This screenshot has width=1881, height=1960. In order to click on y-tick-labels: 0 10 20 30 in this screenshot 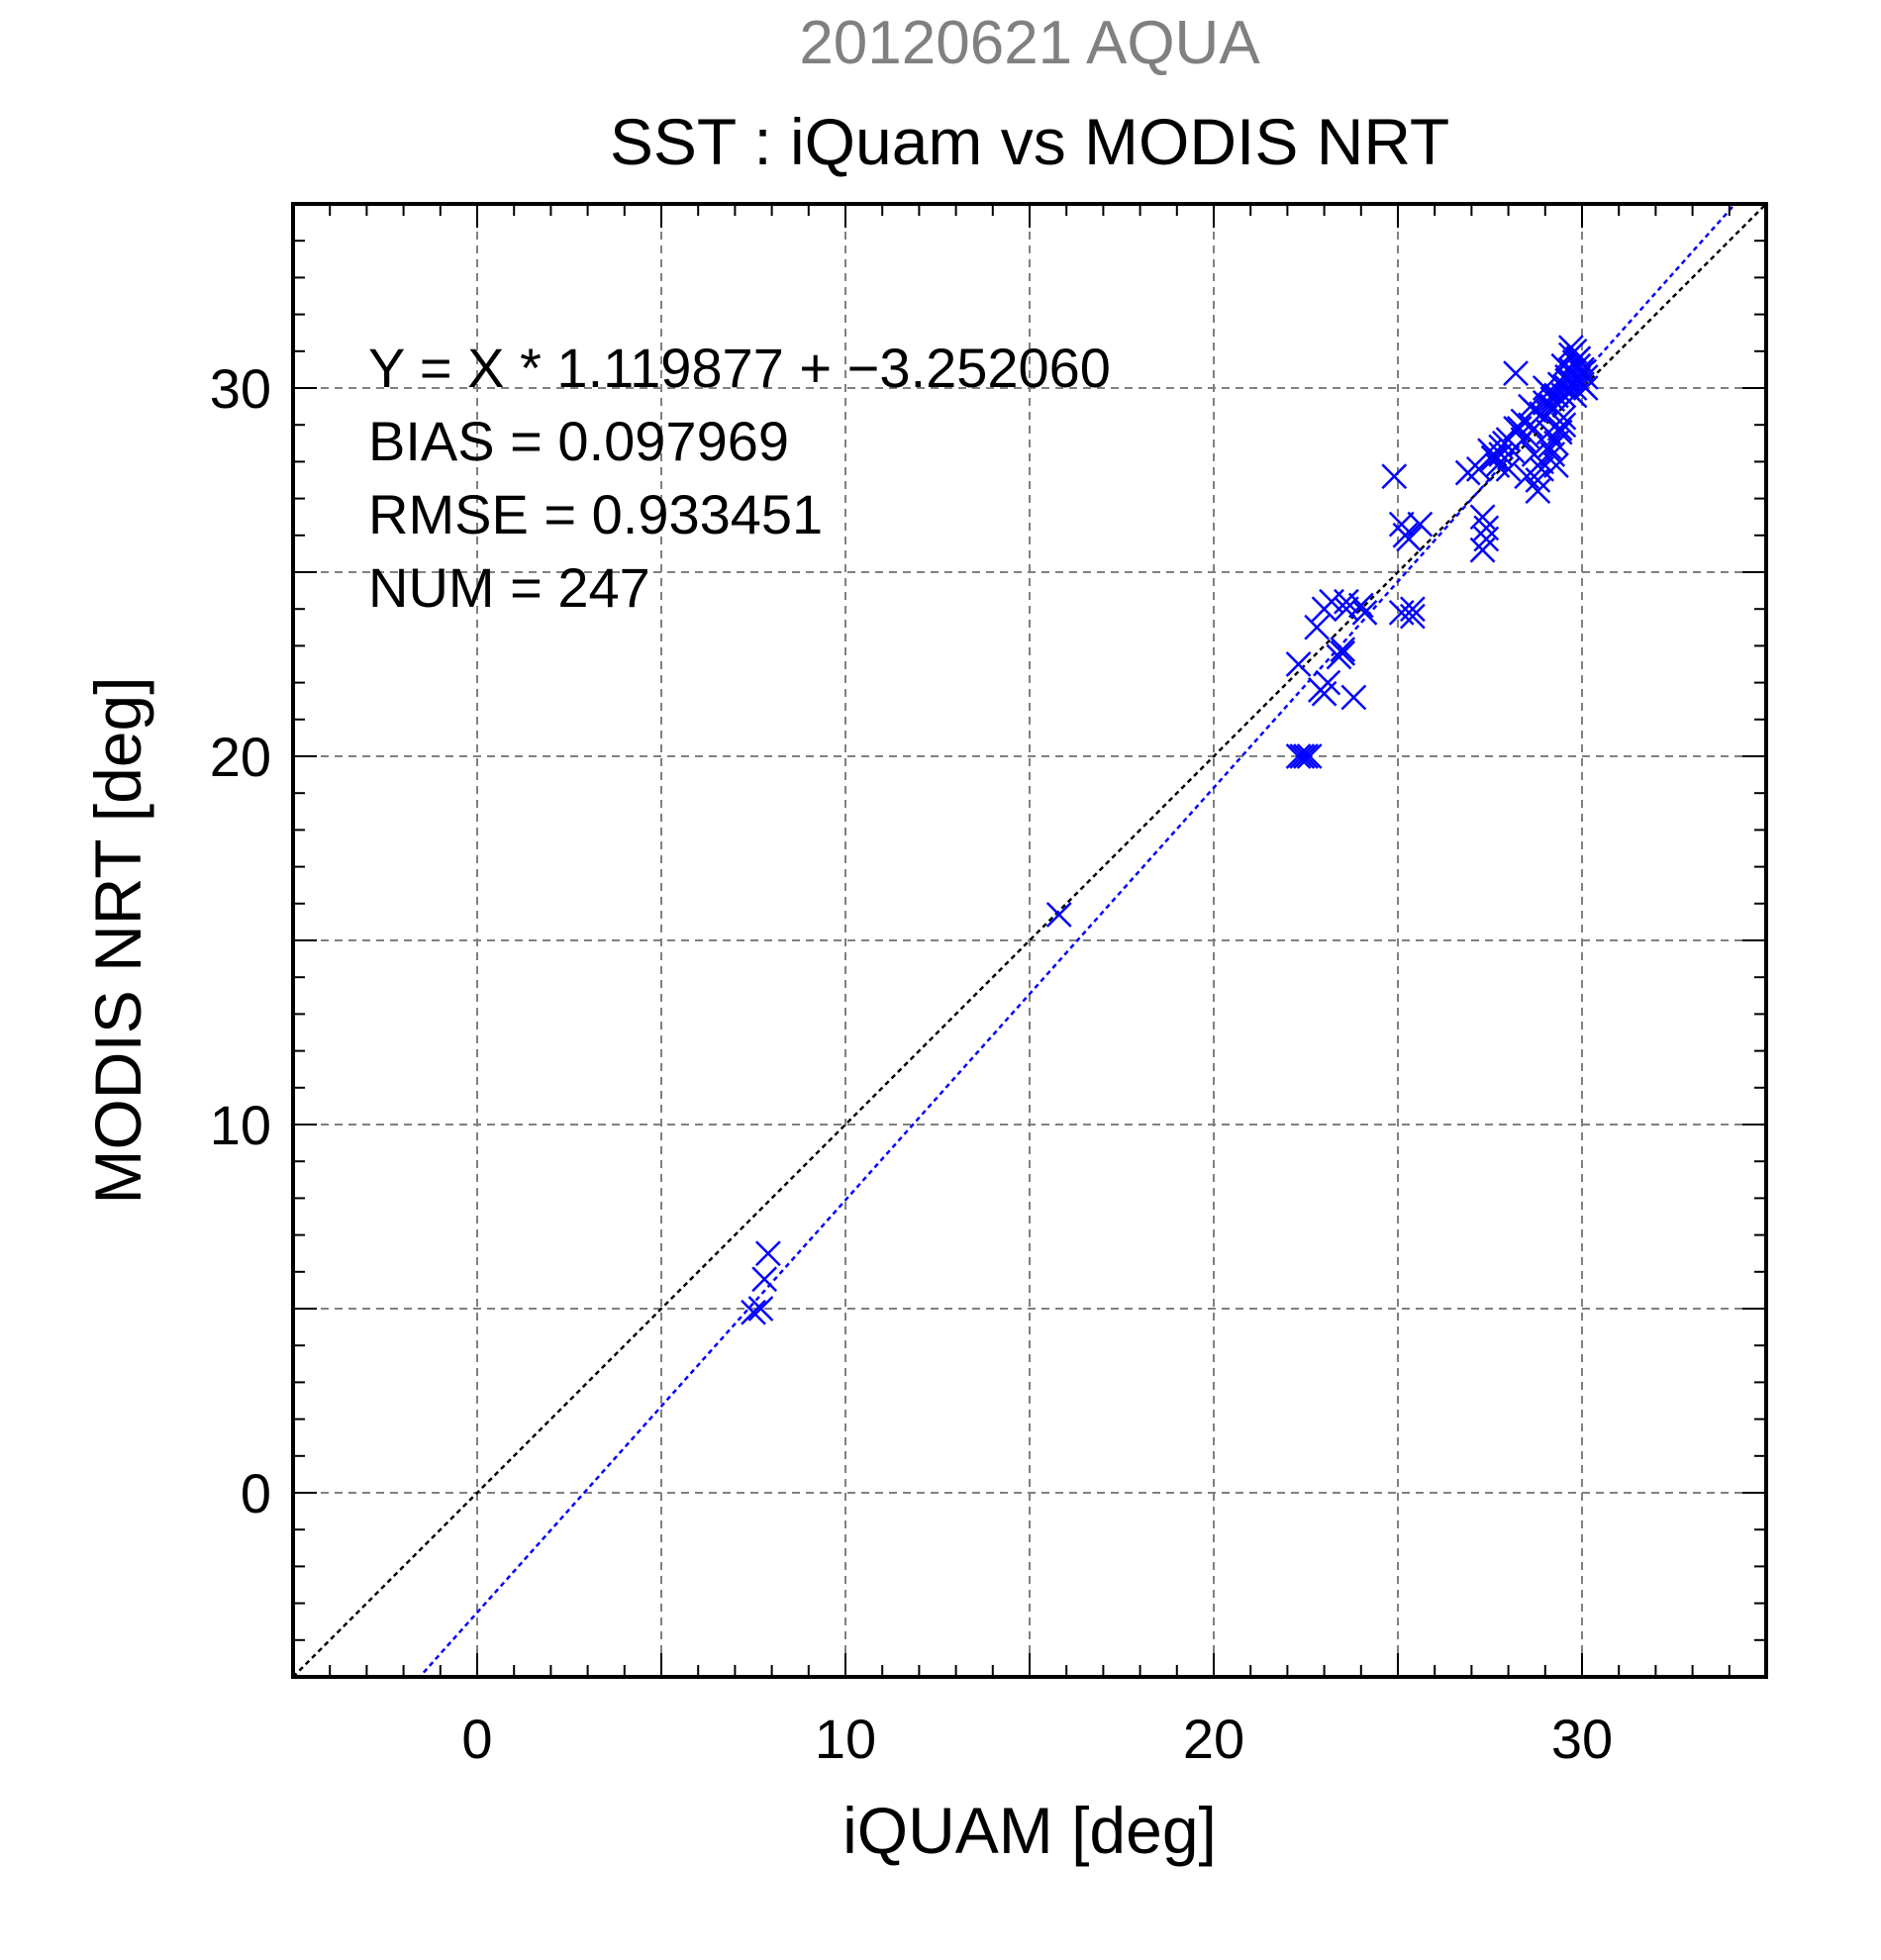, I will do `click(241, 940)`.